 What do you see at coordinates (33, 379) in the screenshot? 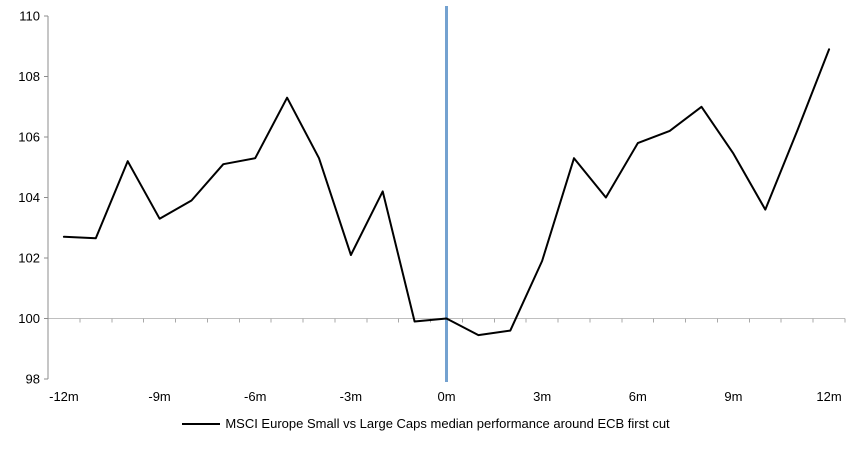
I see `y-axis-label: 98` at bounding box center [33, 379].